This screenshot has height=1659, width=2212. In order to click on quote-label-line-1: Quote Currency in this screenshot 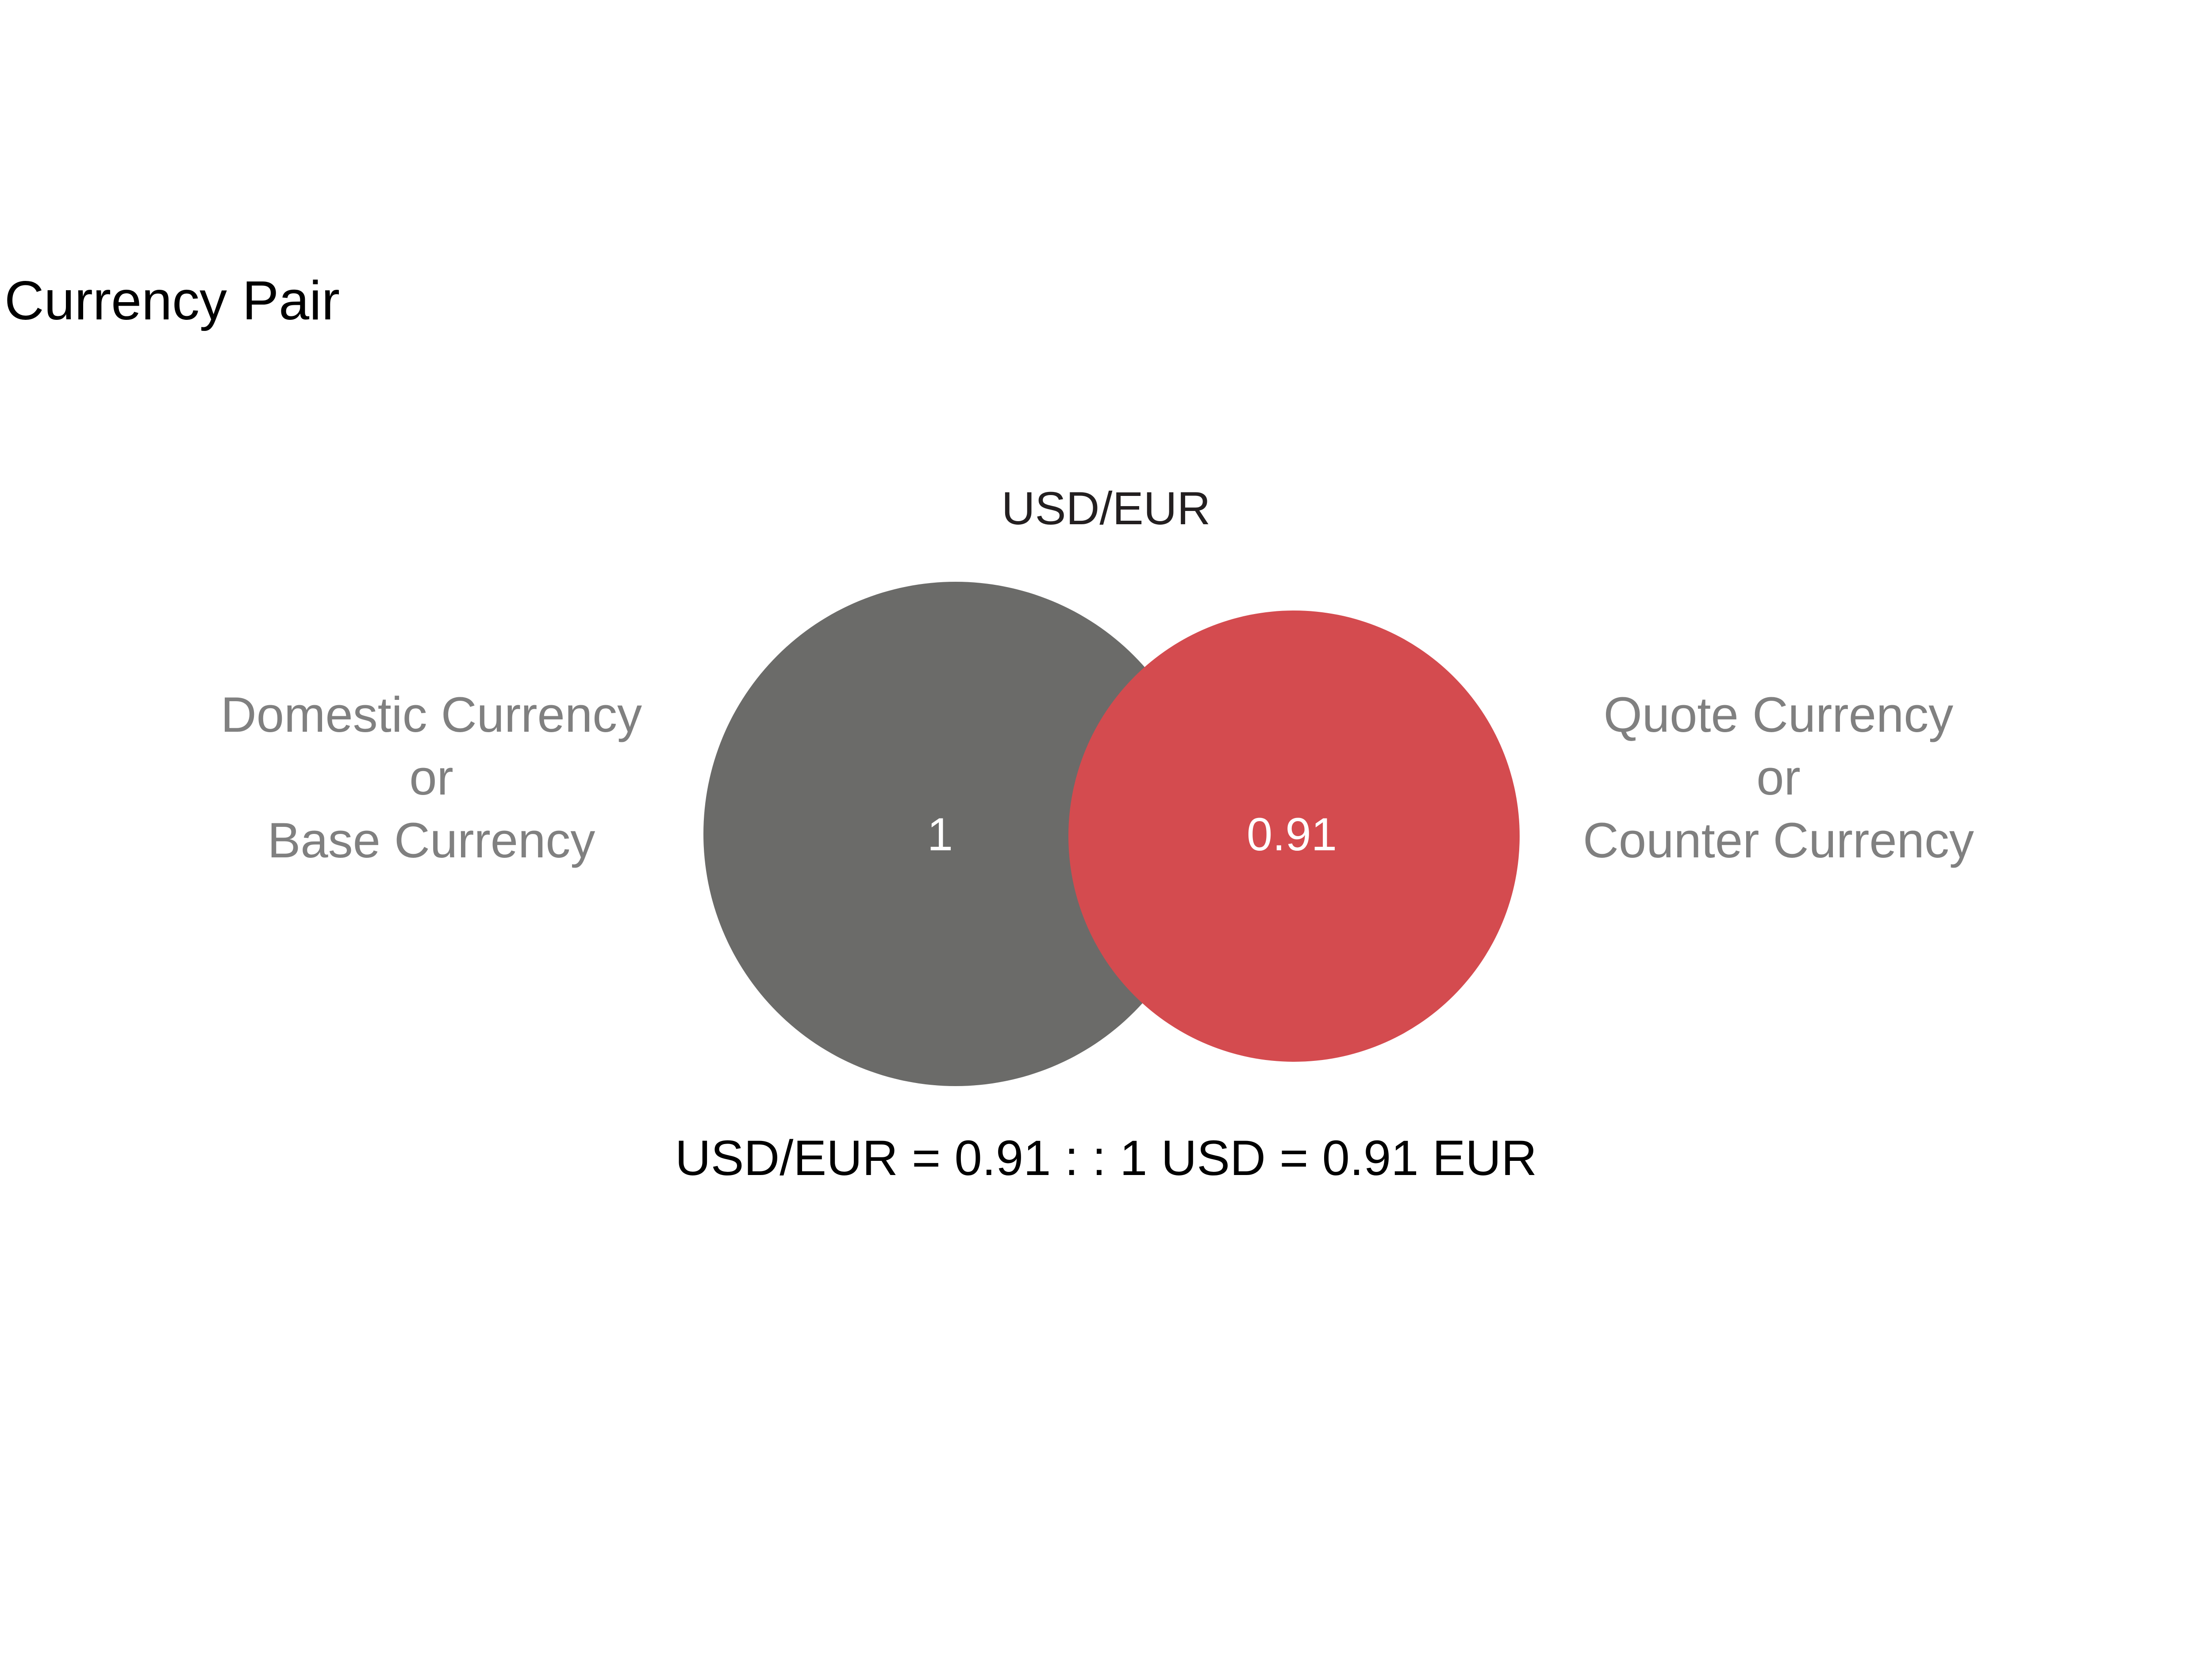, I will do `click(1779, 715)`.